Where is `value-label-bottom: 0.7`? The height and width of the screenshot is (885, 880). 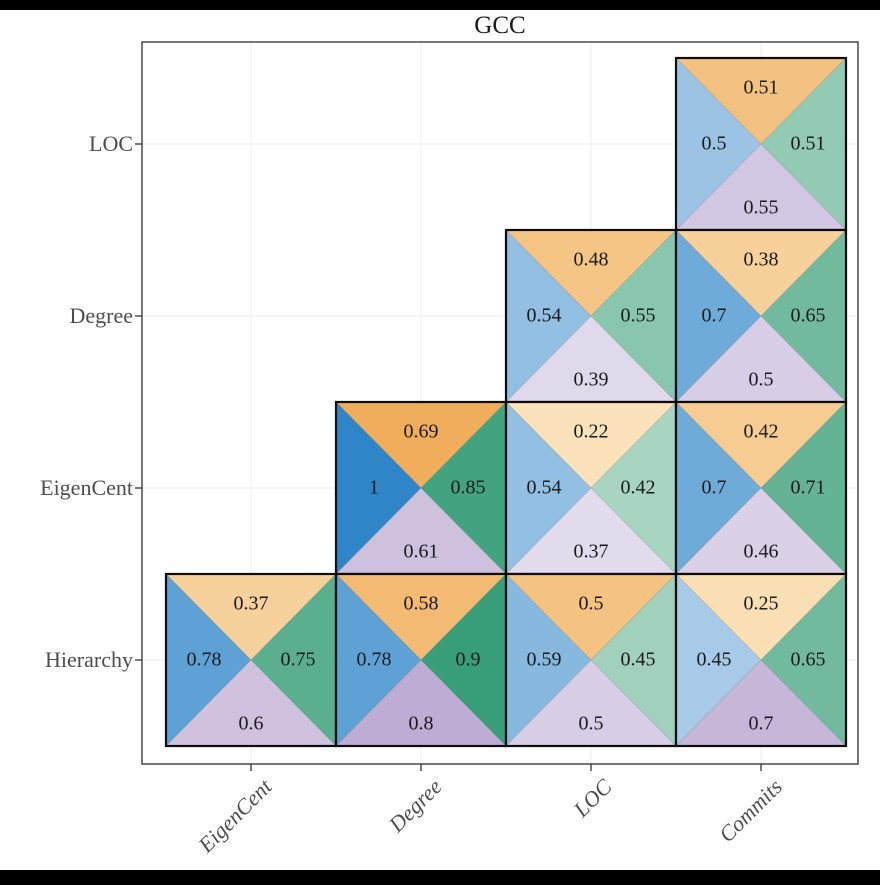 value-label-bottom: 0.7 is located at coordinates (761, 724).